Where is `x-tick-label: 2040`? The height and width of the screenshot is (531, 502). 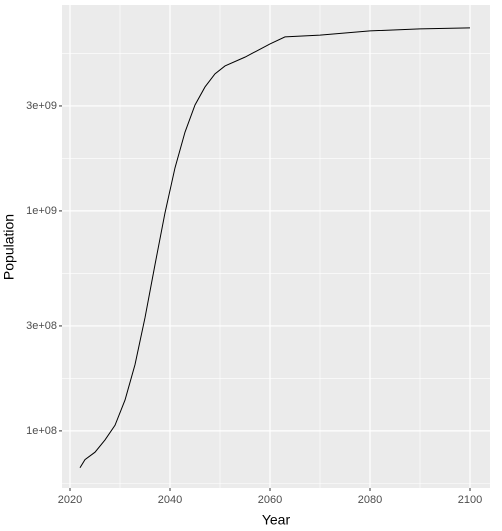 x-tick-label: 2040 is located at coordinates (170, 500).